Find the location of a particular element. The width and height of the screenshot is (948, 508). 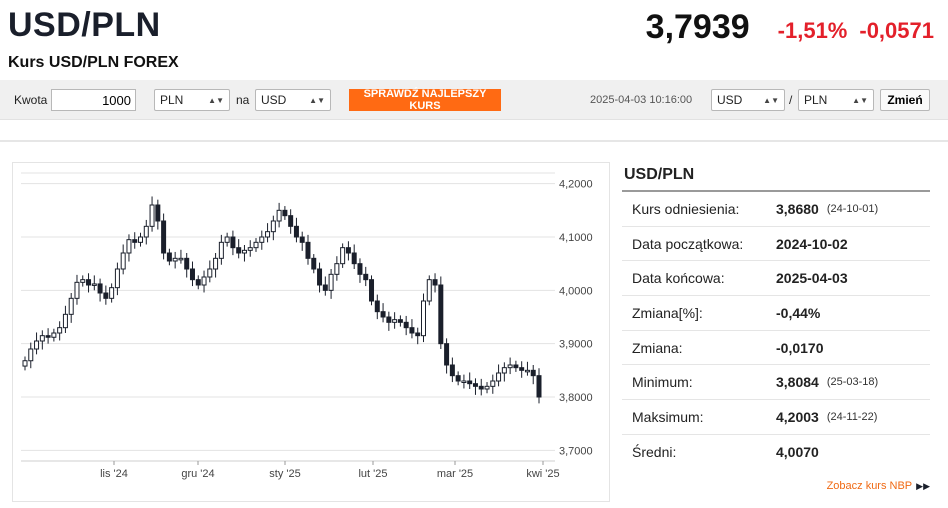

stat-value: 4,2003 is located at coordinates (797, 416).